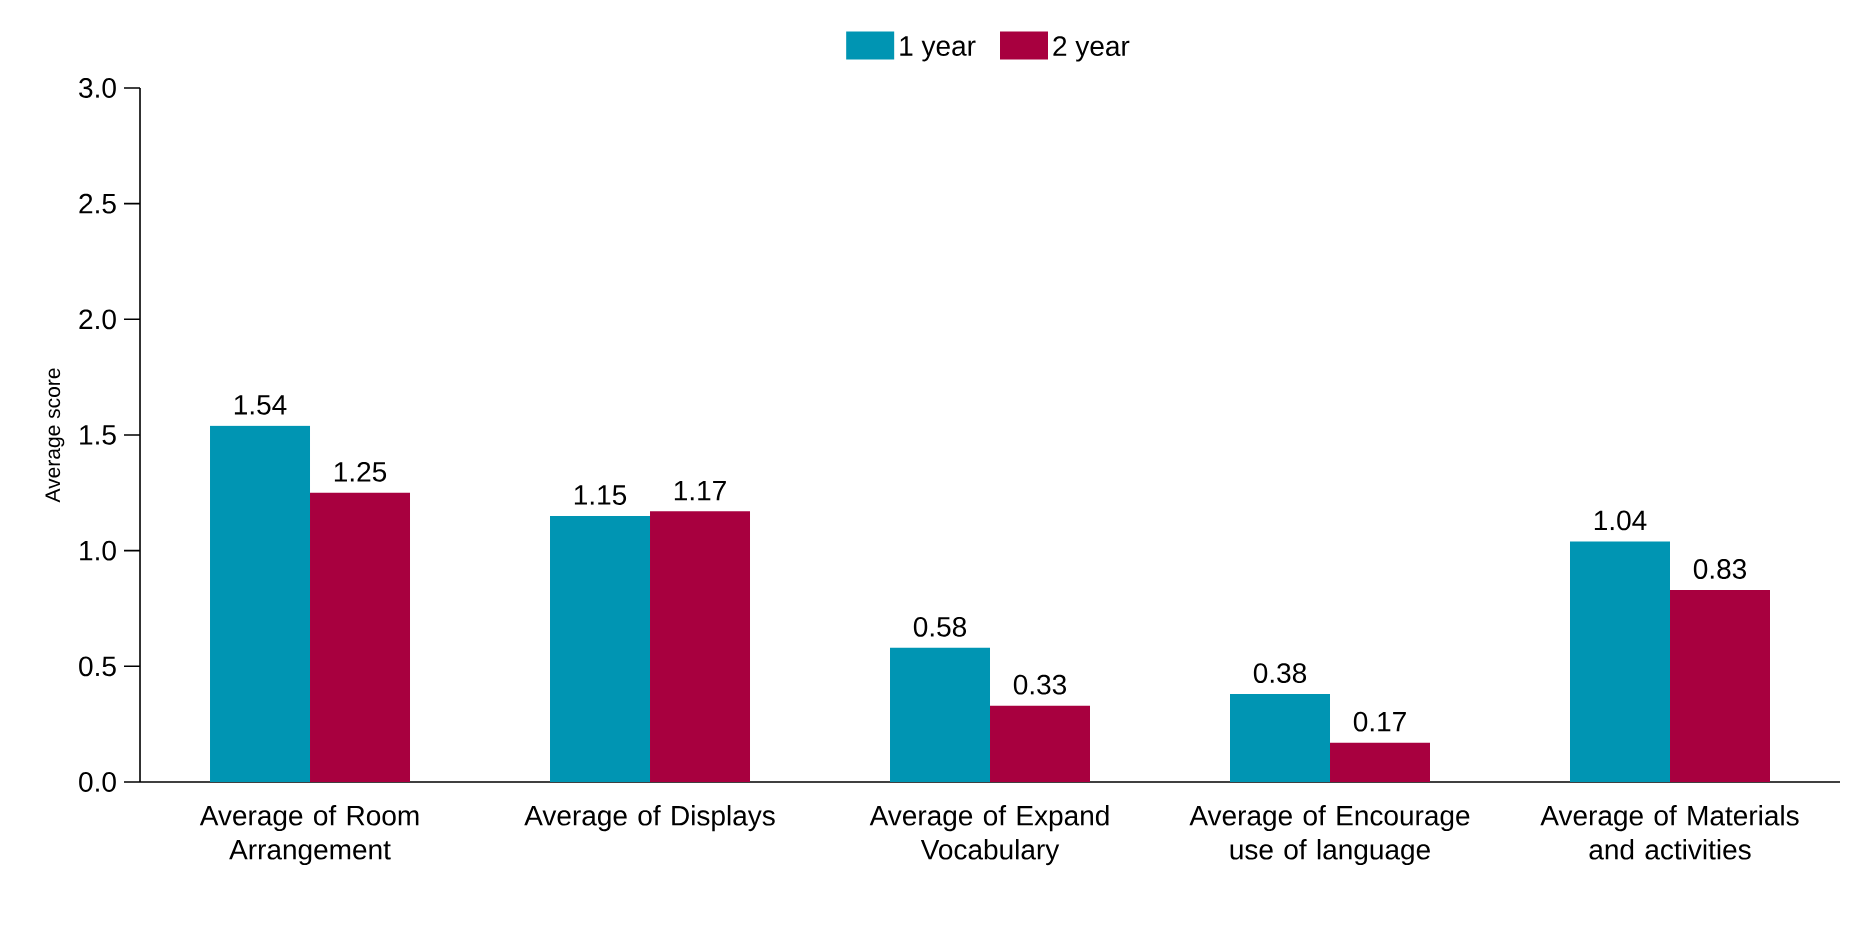 The width and height of the screenshot is (1854, 937). What do you see at coordinates (97, 203) in the screenshot?
I see `y-tick-label: 2.5` at bounding box center [97, 203].